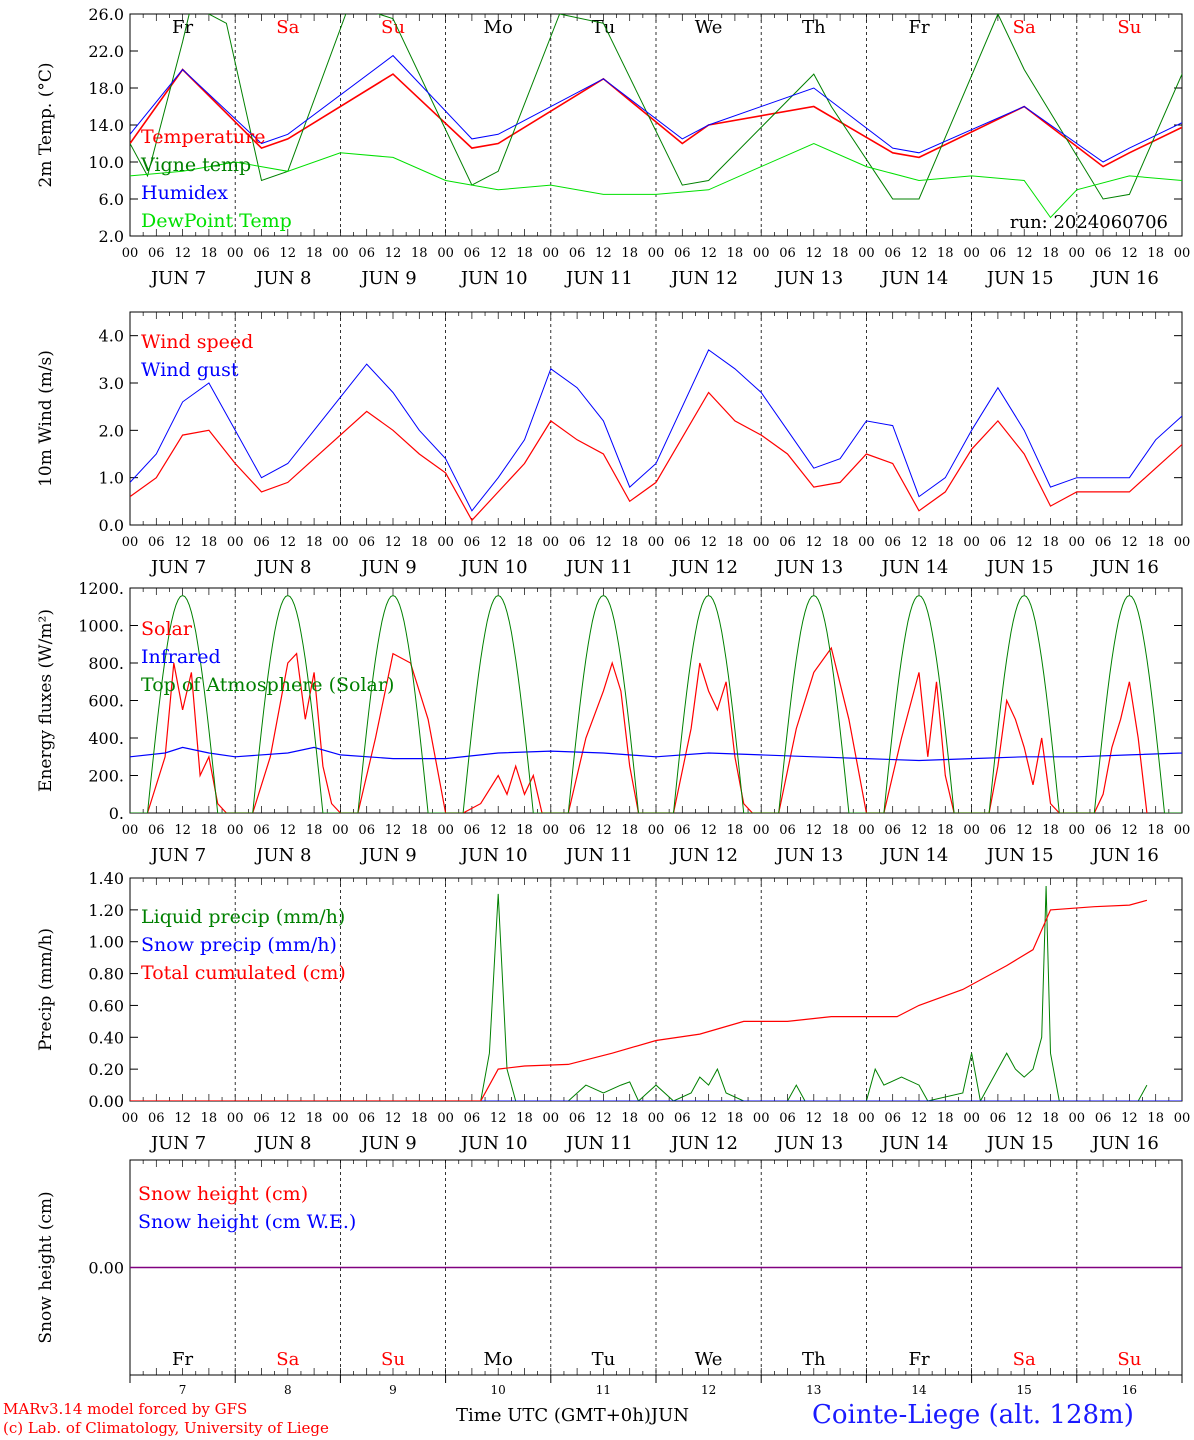  Describe the element at coordinates (387, 1143) in the screenshot. I see `x-date-label: JUN 9` at that location.